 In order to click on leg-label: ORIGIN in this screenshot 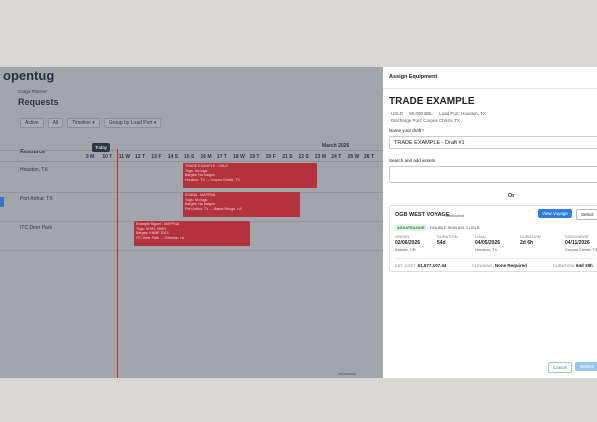, I will do `click(402, 236)`.